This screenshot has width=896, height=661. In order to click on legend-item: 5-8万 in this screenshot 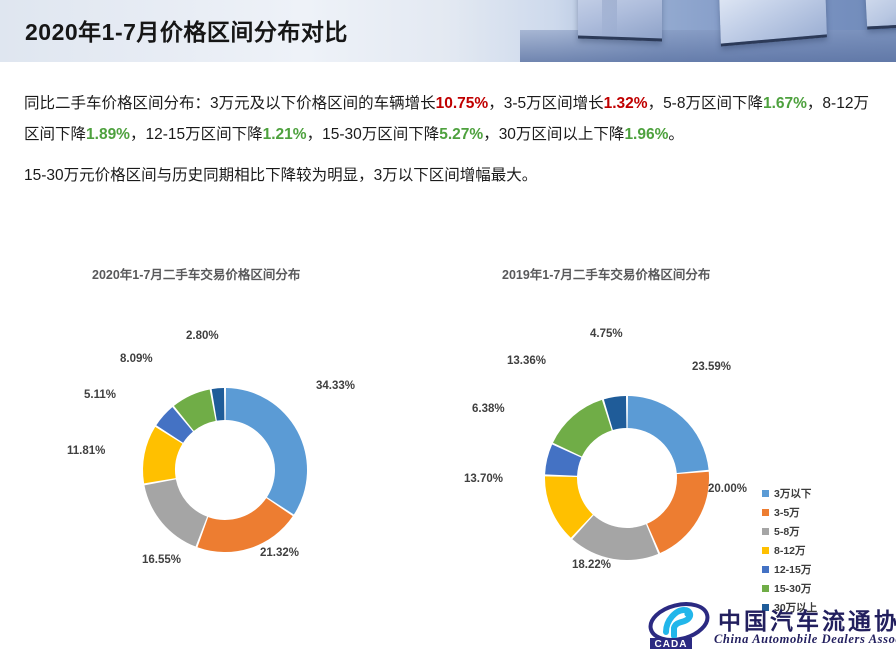, I will do `click(822, 531)`.